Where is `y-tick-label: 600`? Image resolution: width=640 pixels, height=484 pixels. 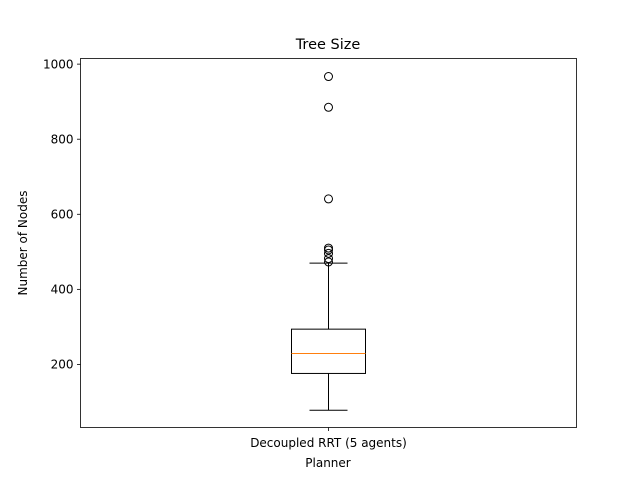
y-tick-label: 600 is located at coordinates (62, 215).